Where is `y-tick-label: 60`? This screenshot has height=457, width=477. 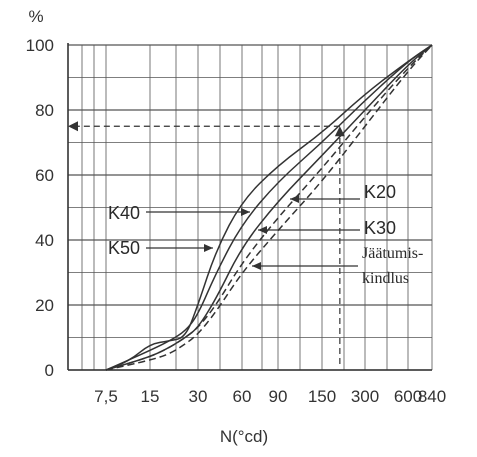 y-tick-label: 60 is located at coordinates (44, 175).